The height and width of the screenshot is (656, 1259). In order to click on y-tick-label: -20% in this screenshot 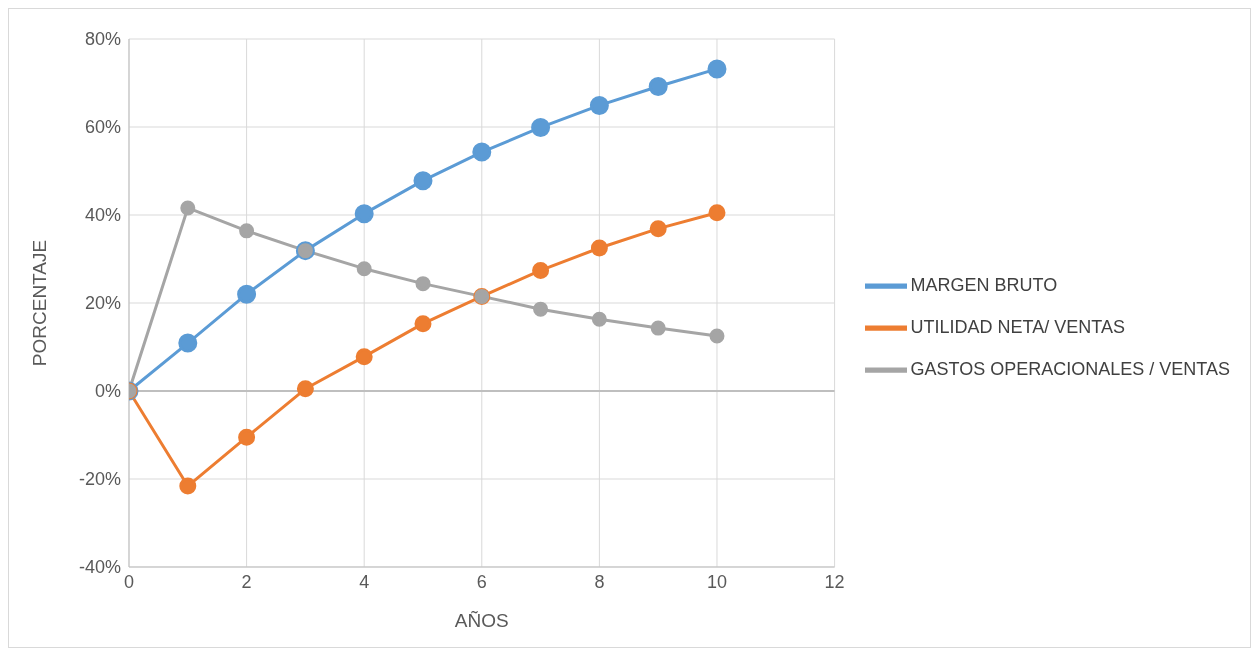, I will do `click(99, 479)`.